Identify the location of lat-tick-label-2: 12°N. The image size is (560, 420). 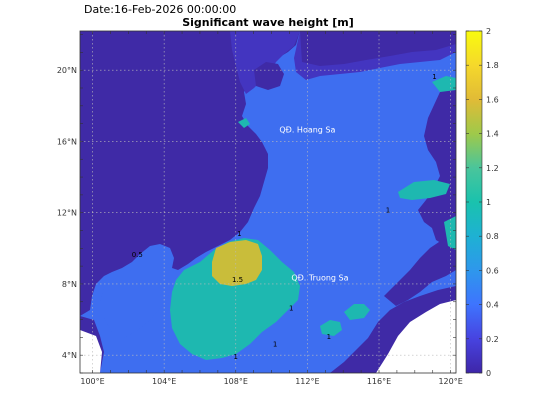
(67, 213).